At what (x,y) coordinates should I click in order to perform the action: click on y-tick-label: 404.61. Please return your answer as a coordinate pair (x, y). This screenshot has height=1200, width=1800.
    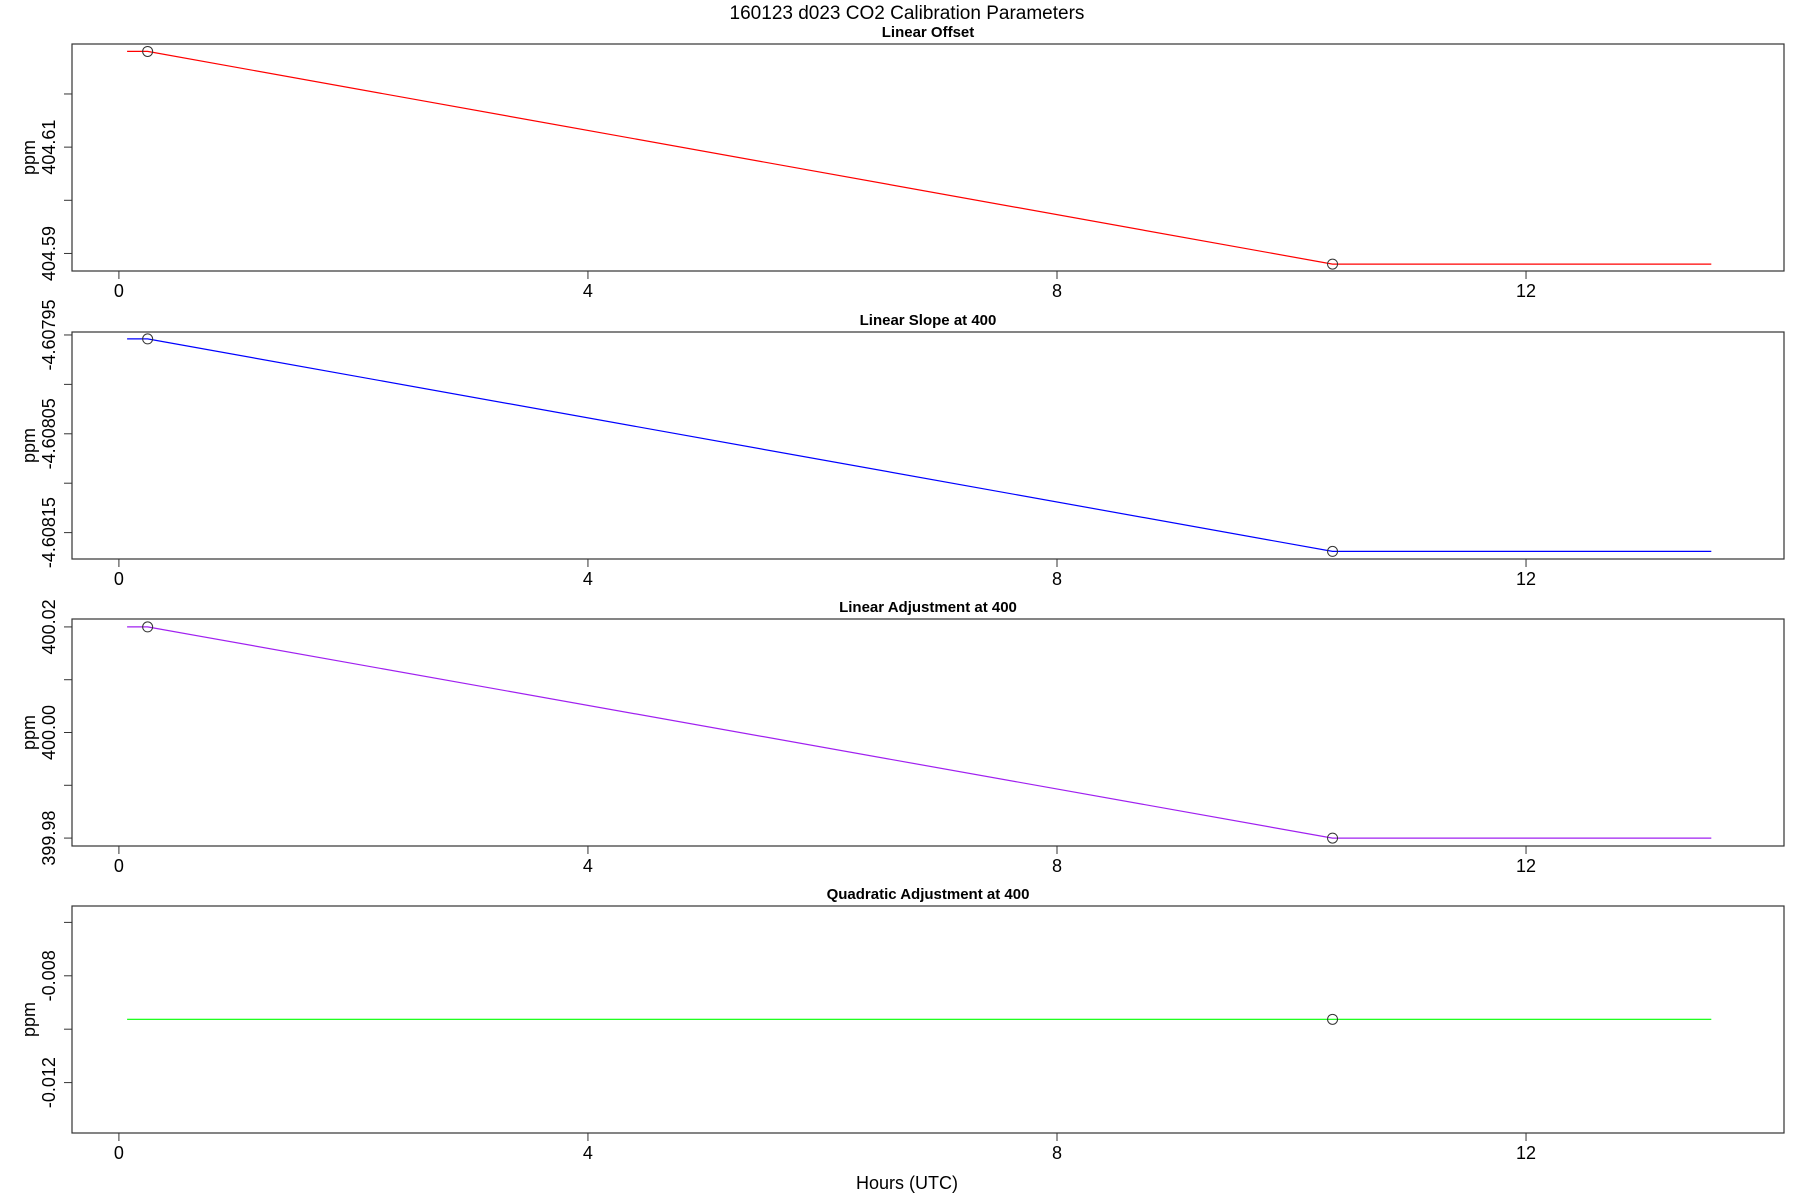
    Looking at the image, I should click on (49, 147).